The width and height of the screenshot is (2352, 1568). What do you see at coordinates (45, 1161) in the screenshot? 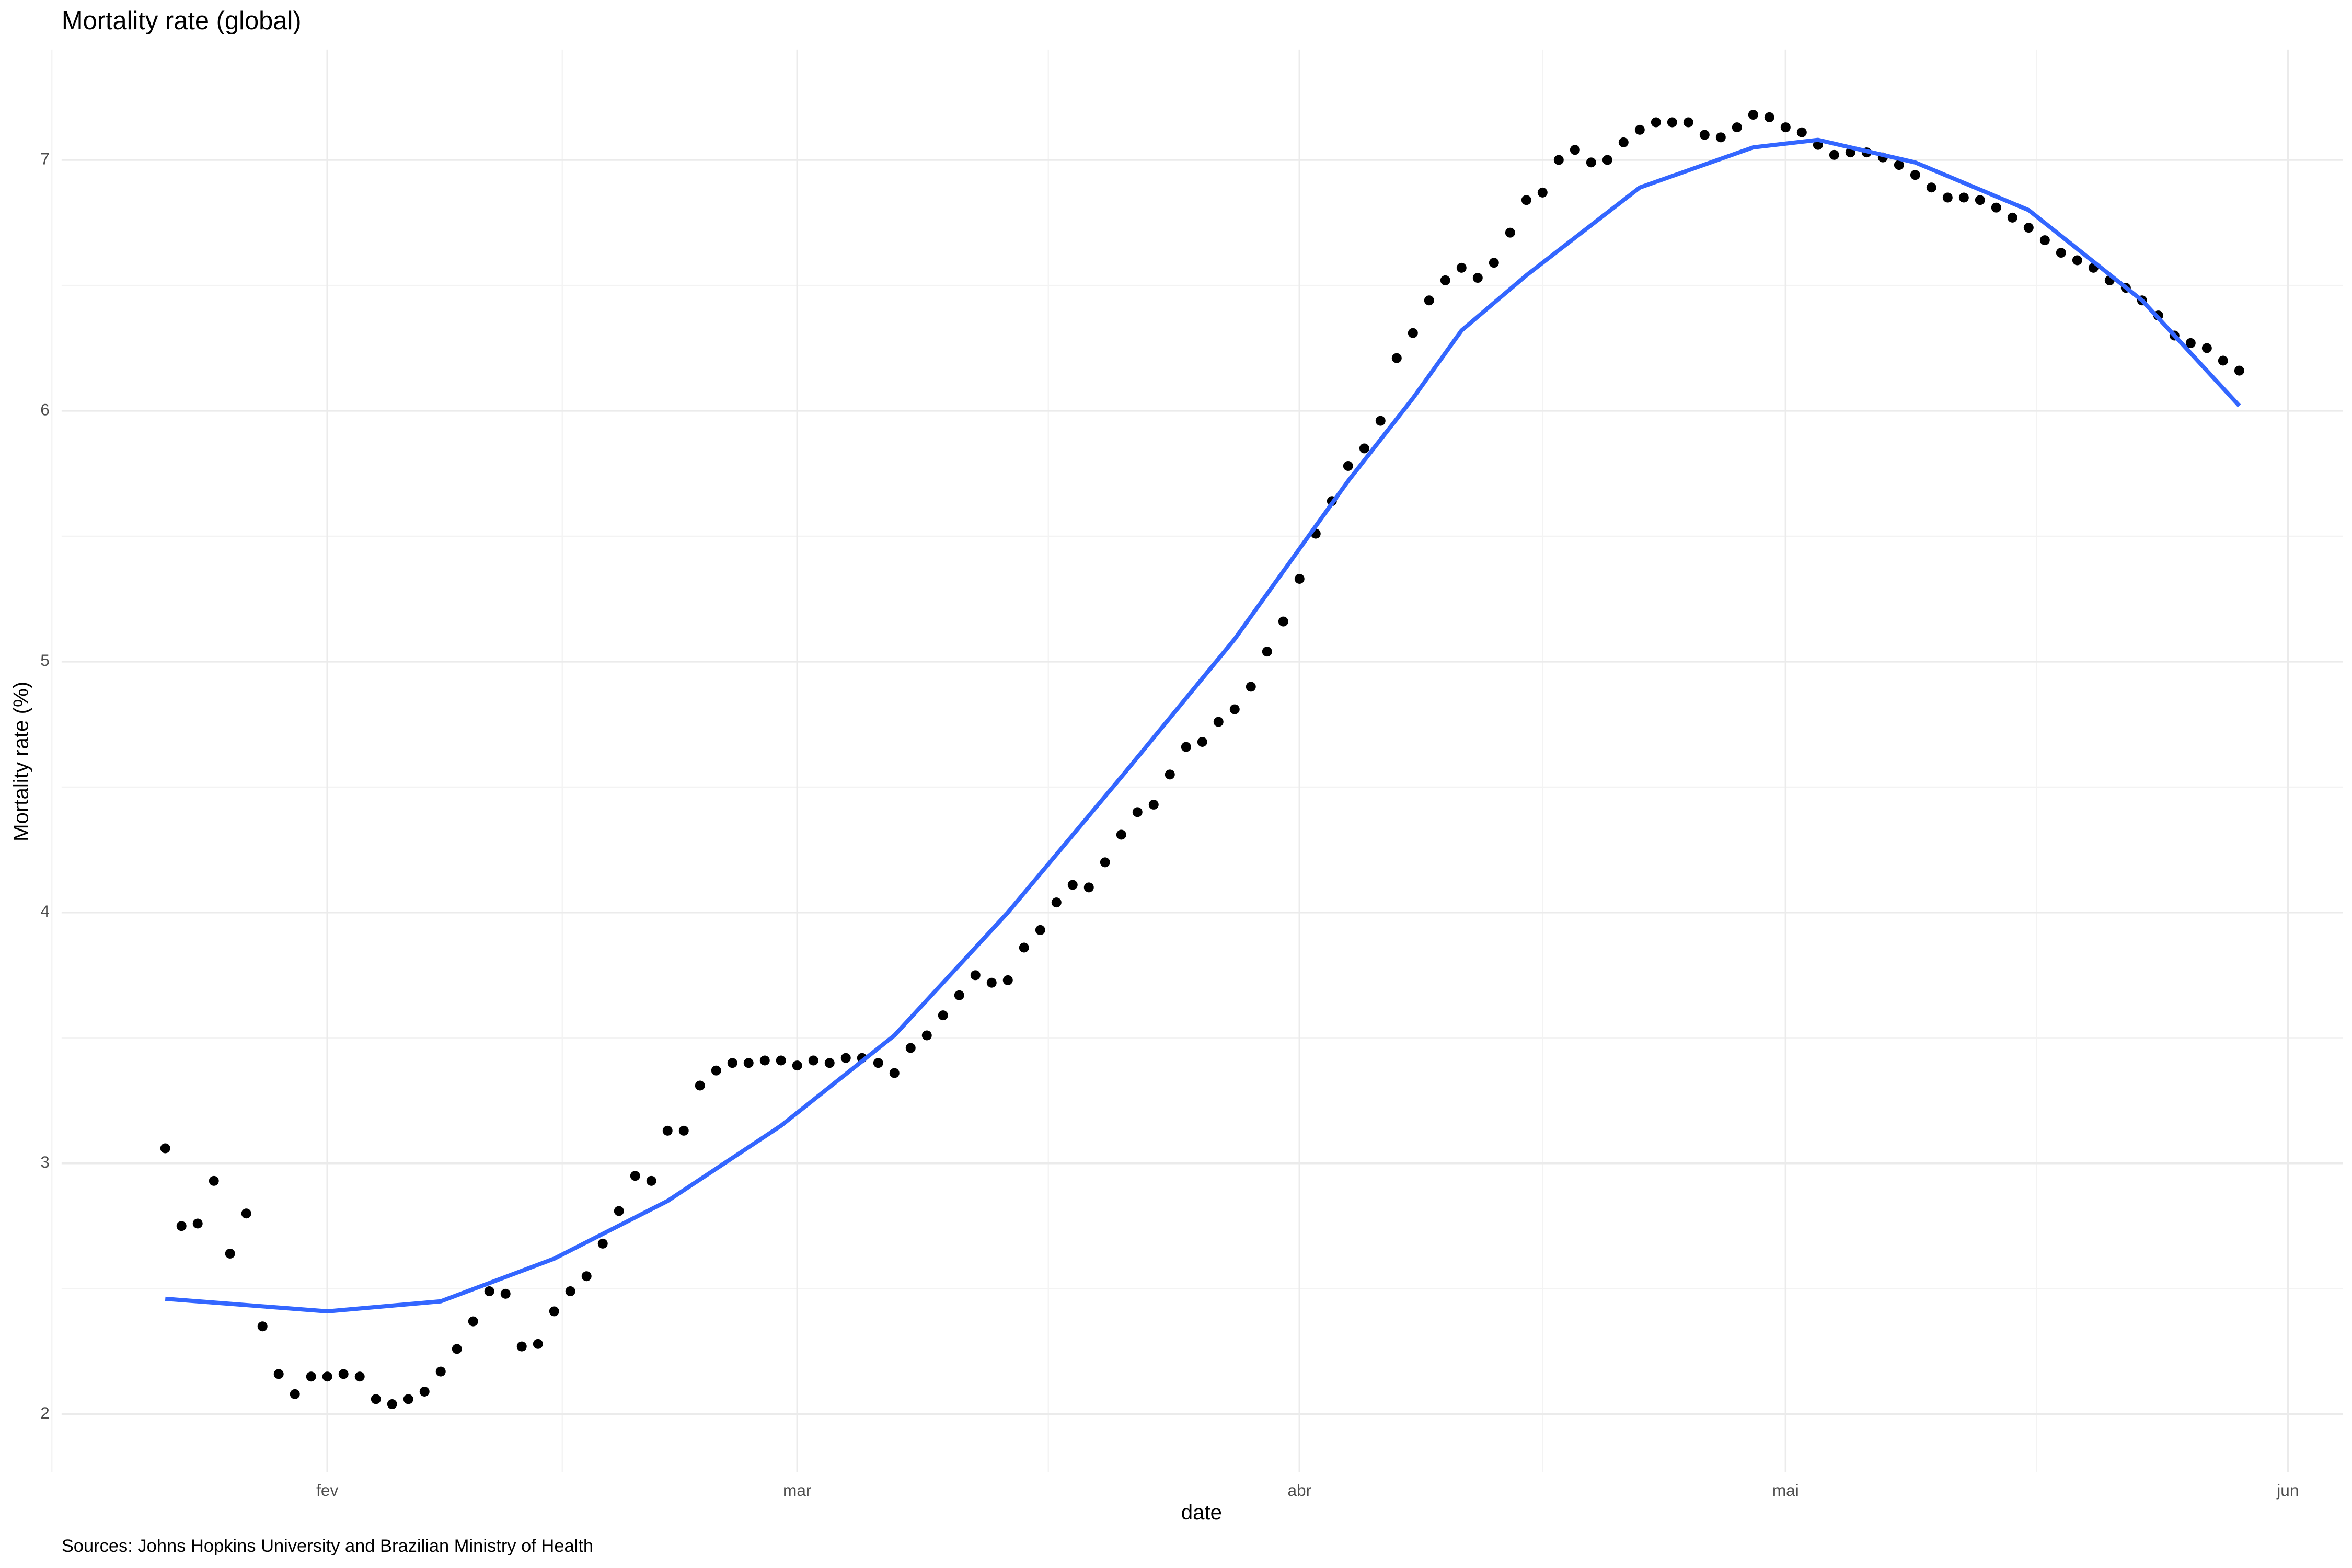
I see `y-tick-label: 3` at bounding box center [45, 1161].